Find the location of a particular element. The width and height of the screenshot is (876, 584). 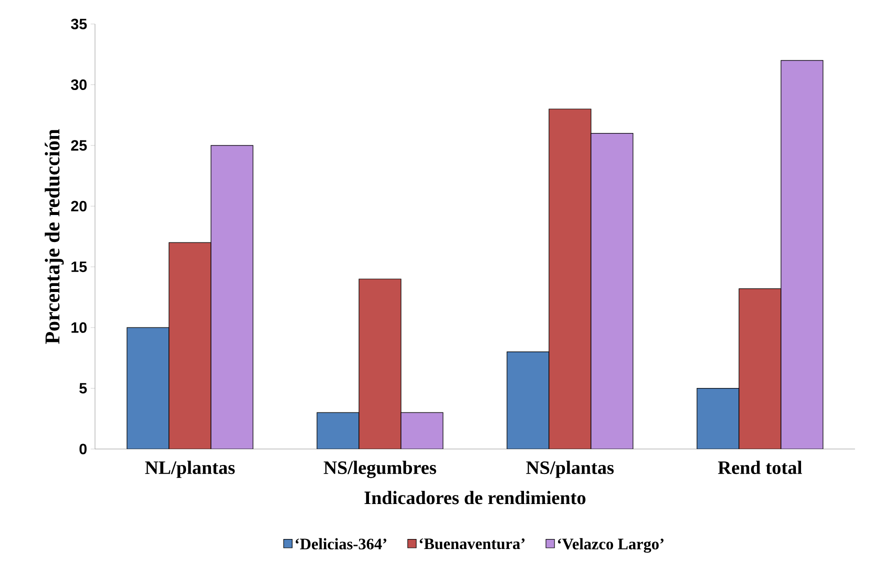

y-tick-label: 35 is located at coordinates (78, 24).